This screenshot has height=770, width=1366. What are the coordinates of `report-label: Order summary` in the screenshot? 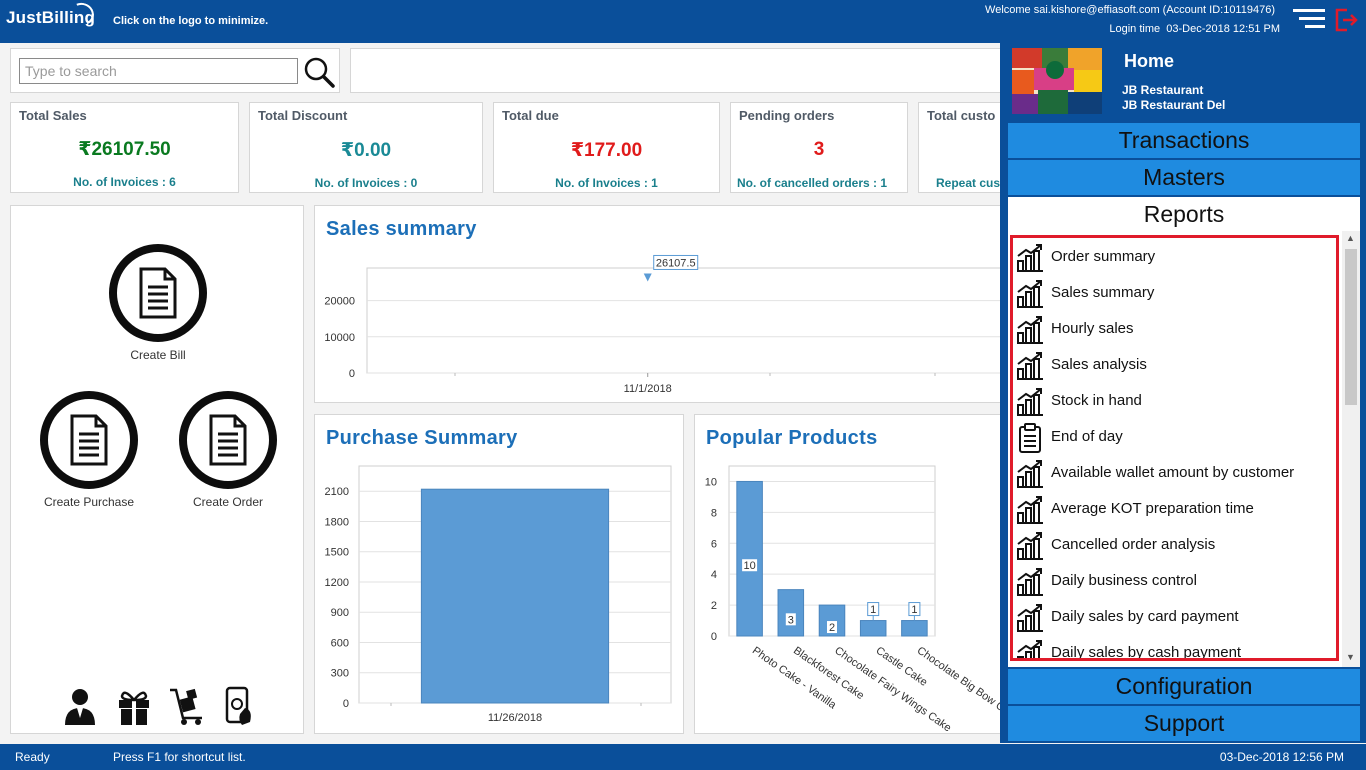 It's located at (1103, 256).